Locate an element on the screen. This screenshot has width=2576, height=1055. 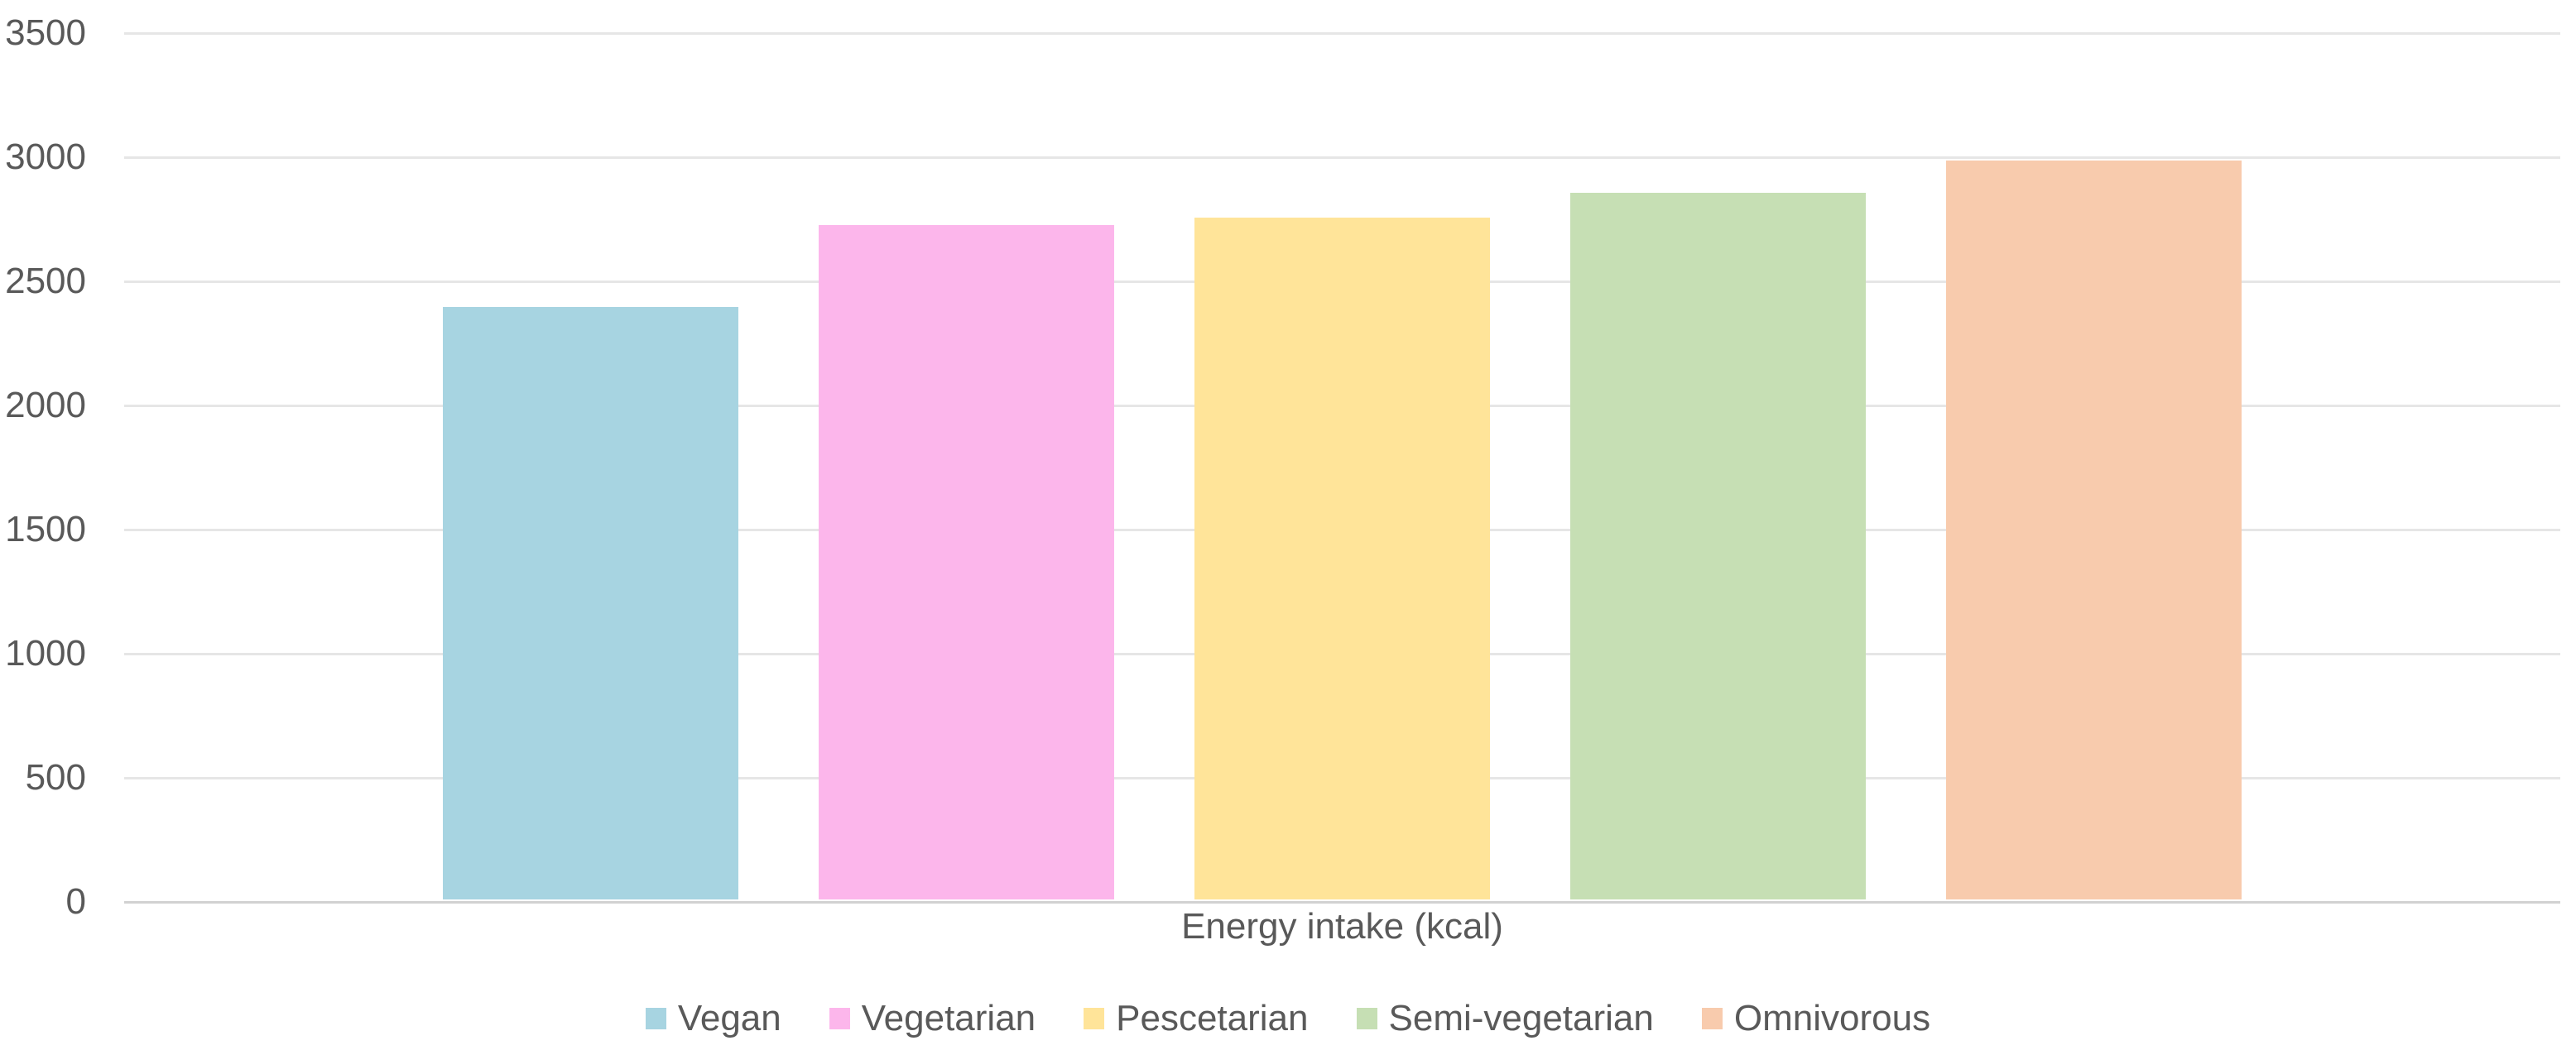
legend-item-semi-vegetarian: Semi-vegetarian is located at coordinates (1505, 1018).